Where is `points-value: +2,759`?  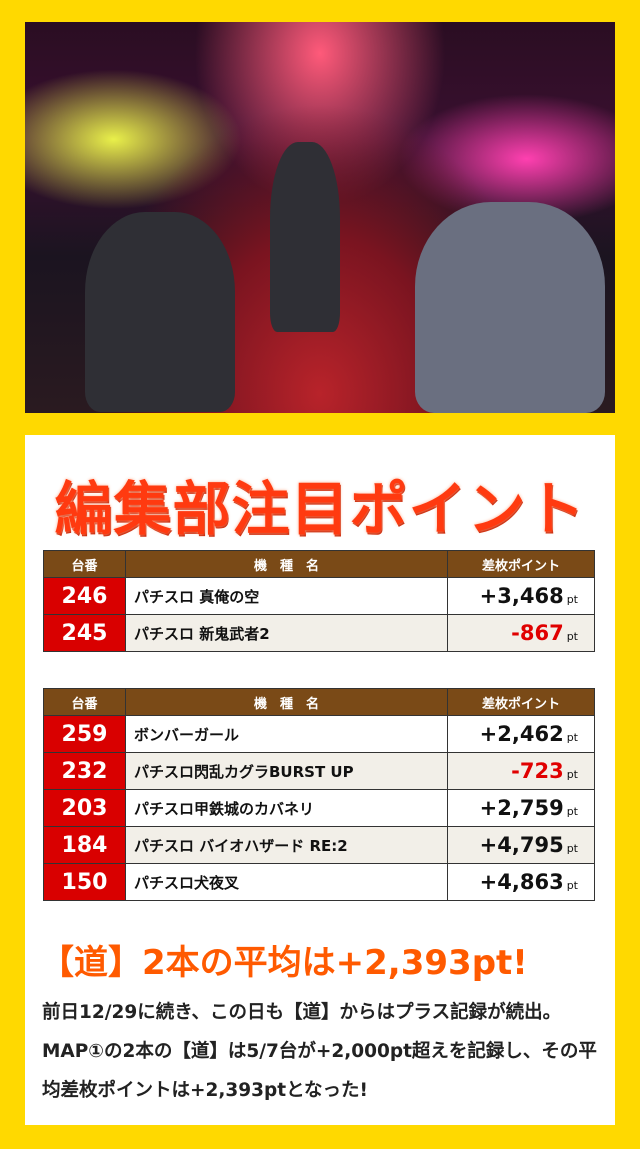
points-value: +2,759 is located at coordinates (521, 808).